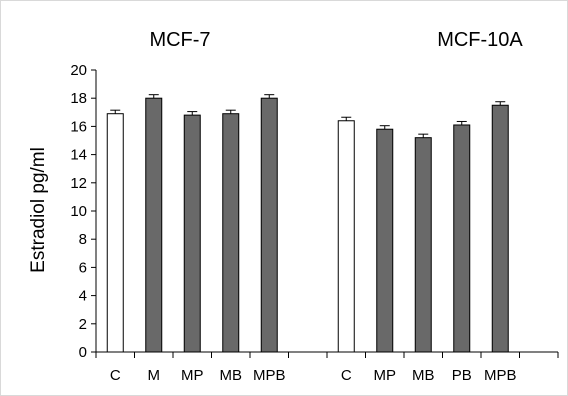 This screenshot has height=396, width=568. I want to click on y-tick-label: 4, so click(83, 296).